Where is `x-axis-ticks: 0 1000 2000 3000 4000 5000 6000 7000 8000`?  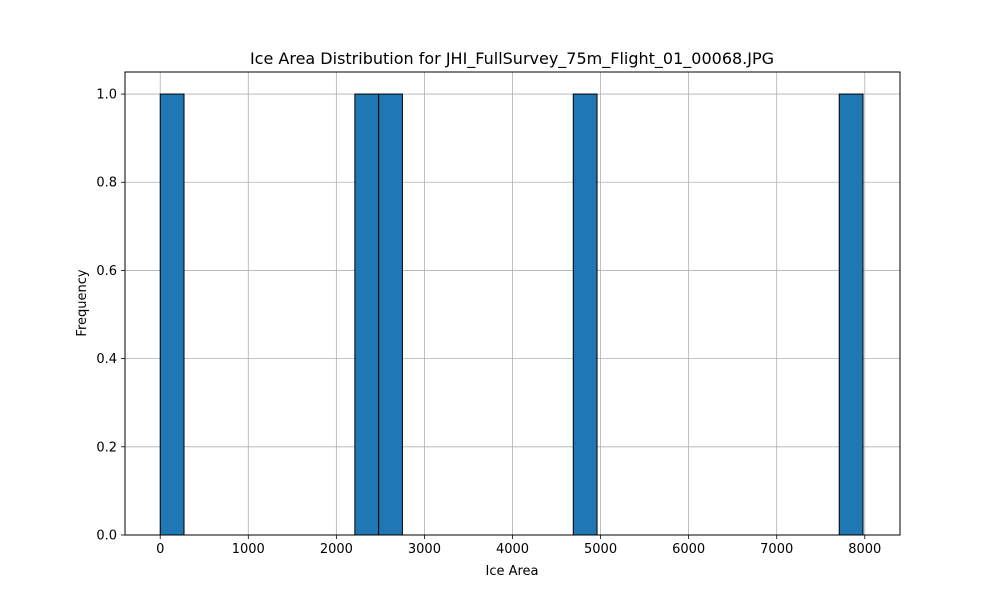
x-axis-ticks: 0 1000 2000 3000 4000 5000 6000 7000 8000 is located at coordinates (518, 546).